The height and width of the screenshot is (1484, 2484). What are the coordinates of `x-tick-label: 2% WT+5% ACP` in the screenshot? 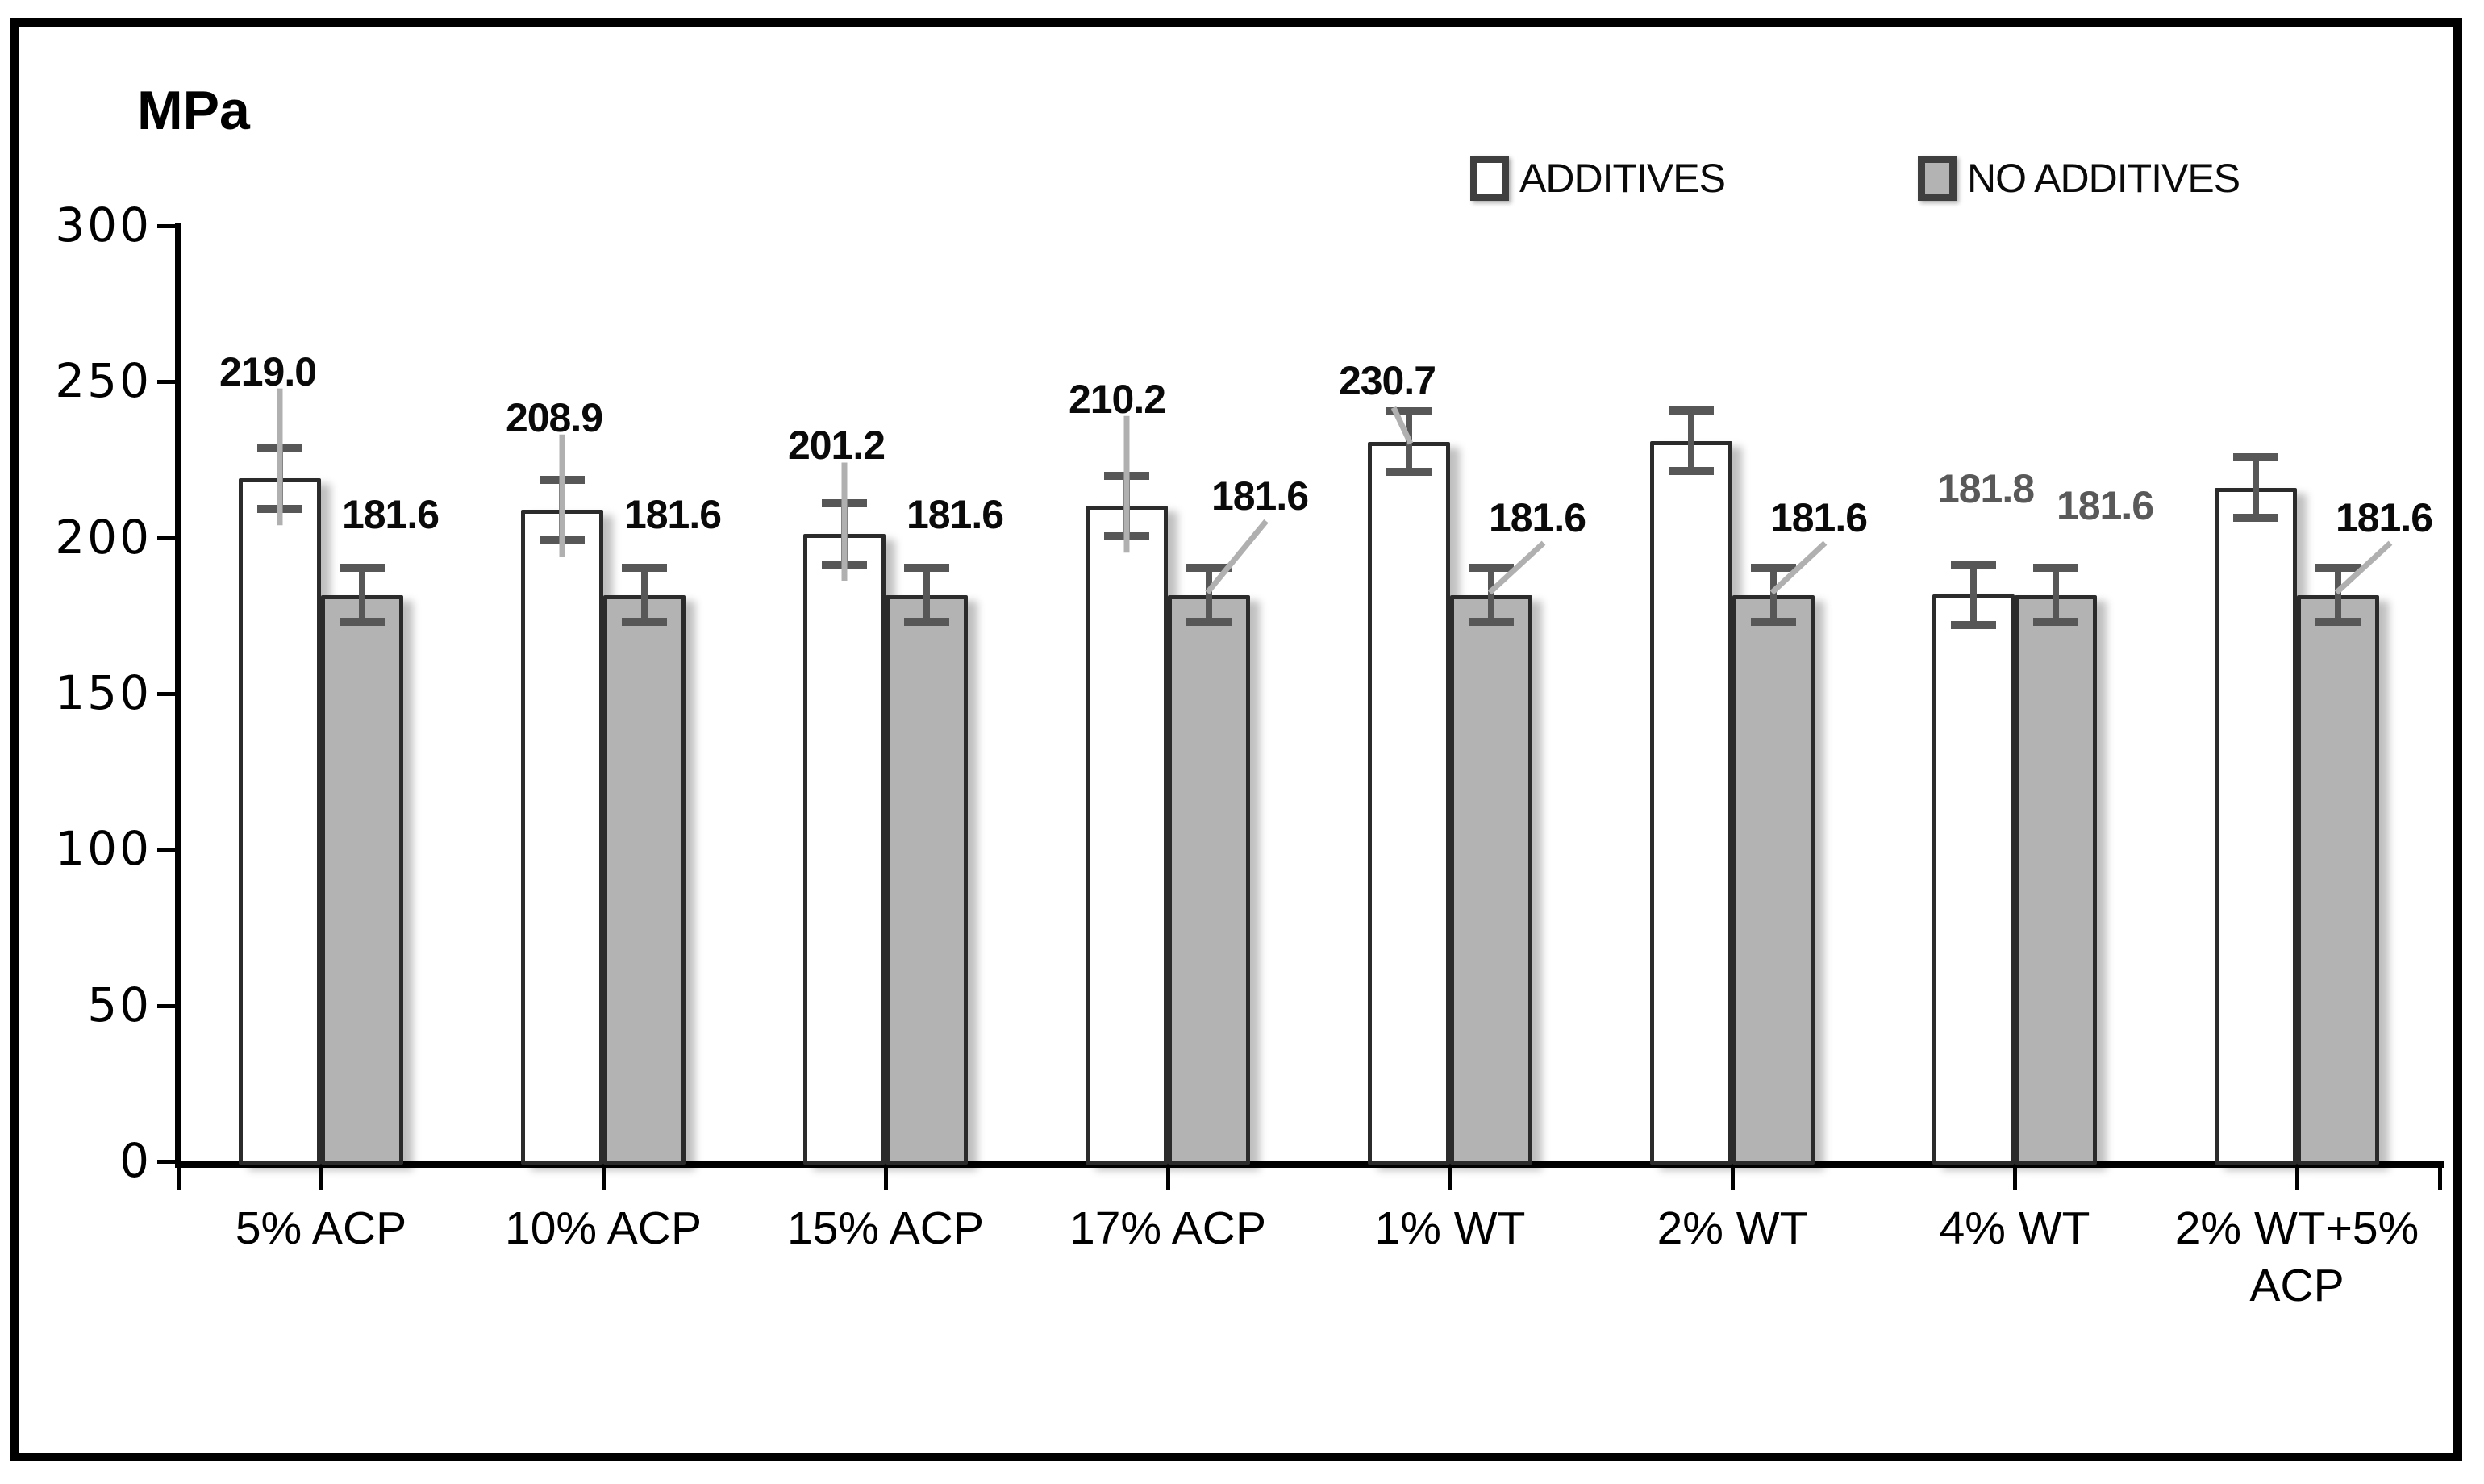 It's located at (2296, 1257).